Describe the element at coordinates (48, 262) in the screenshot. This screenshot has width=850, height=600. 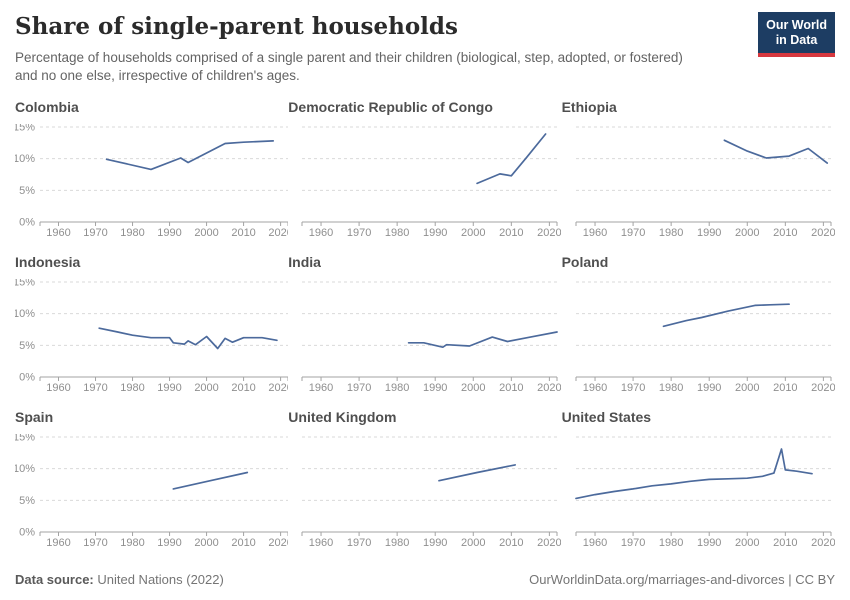
I see `facet-title: Indonesia` at that location.